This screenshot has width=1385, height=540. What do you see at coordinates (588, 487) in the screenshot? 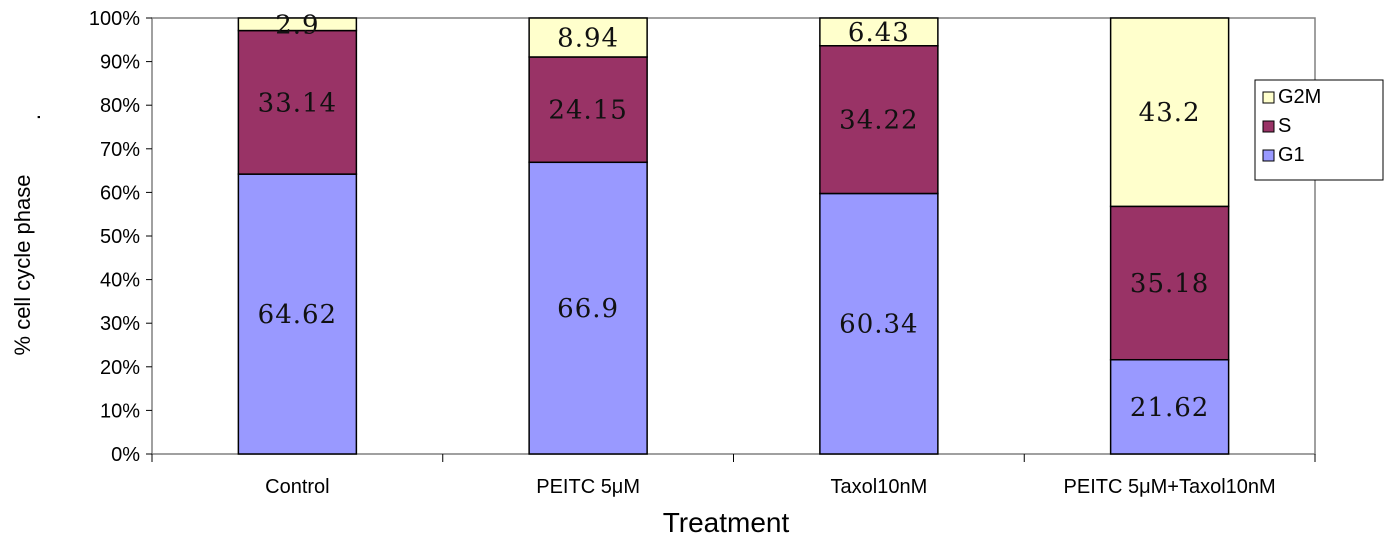
I see `x-tick-label: PEITC 5μM` at bounding box center [588, 487].